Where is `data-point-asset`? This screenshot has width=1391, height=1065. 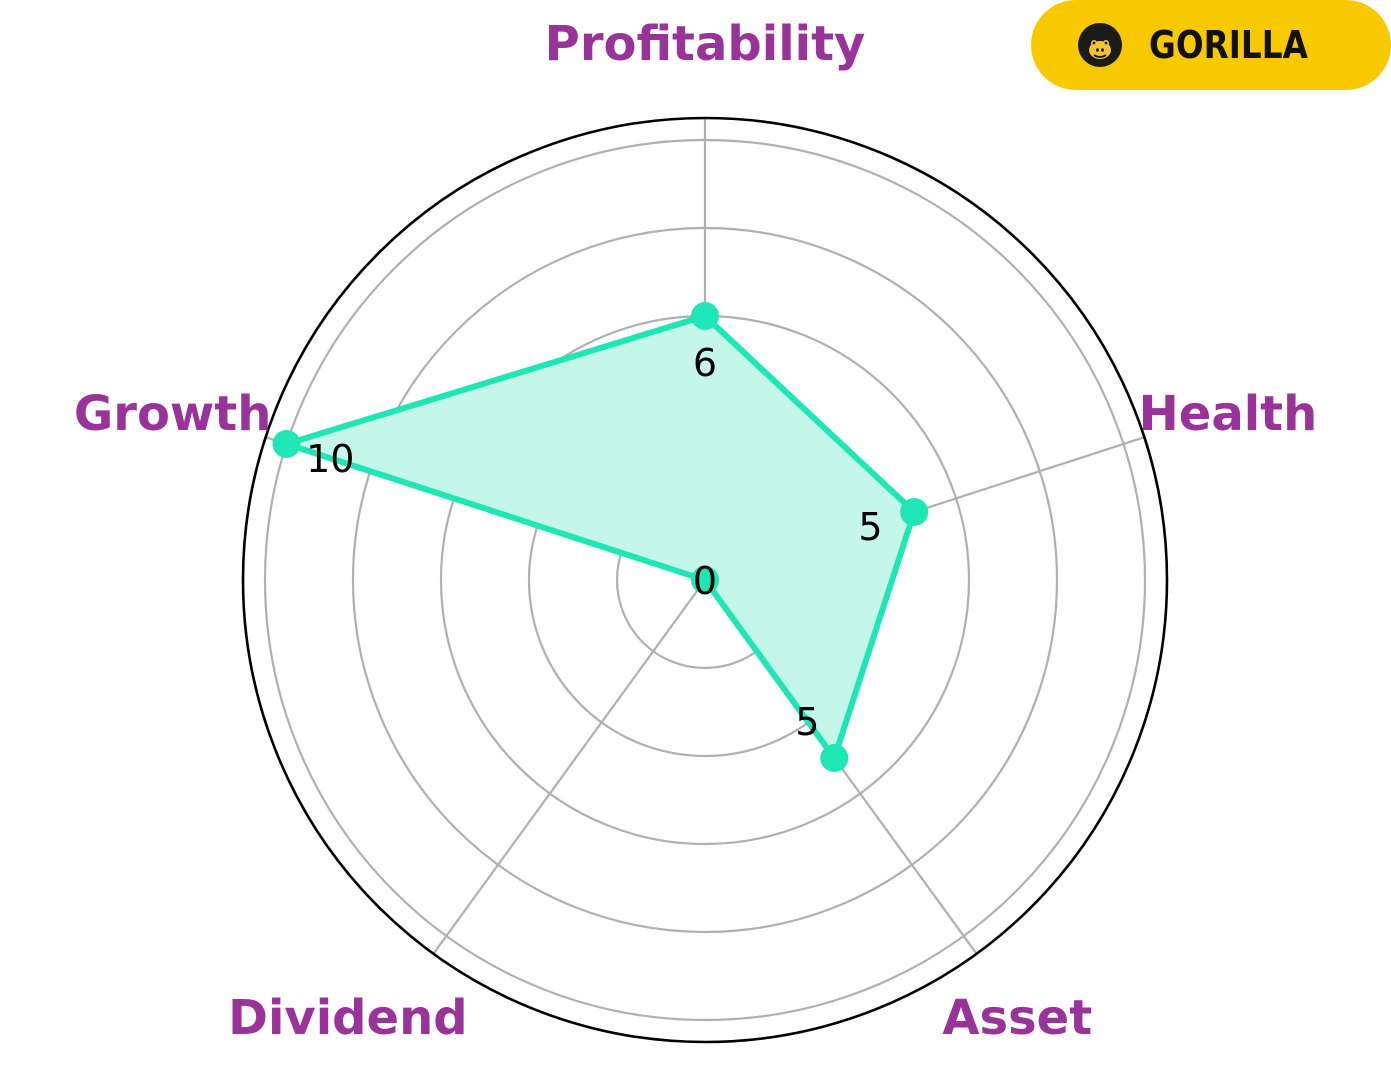 data-point-asset is located at coordinates (834, 758).